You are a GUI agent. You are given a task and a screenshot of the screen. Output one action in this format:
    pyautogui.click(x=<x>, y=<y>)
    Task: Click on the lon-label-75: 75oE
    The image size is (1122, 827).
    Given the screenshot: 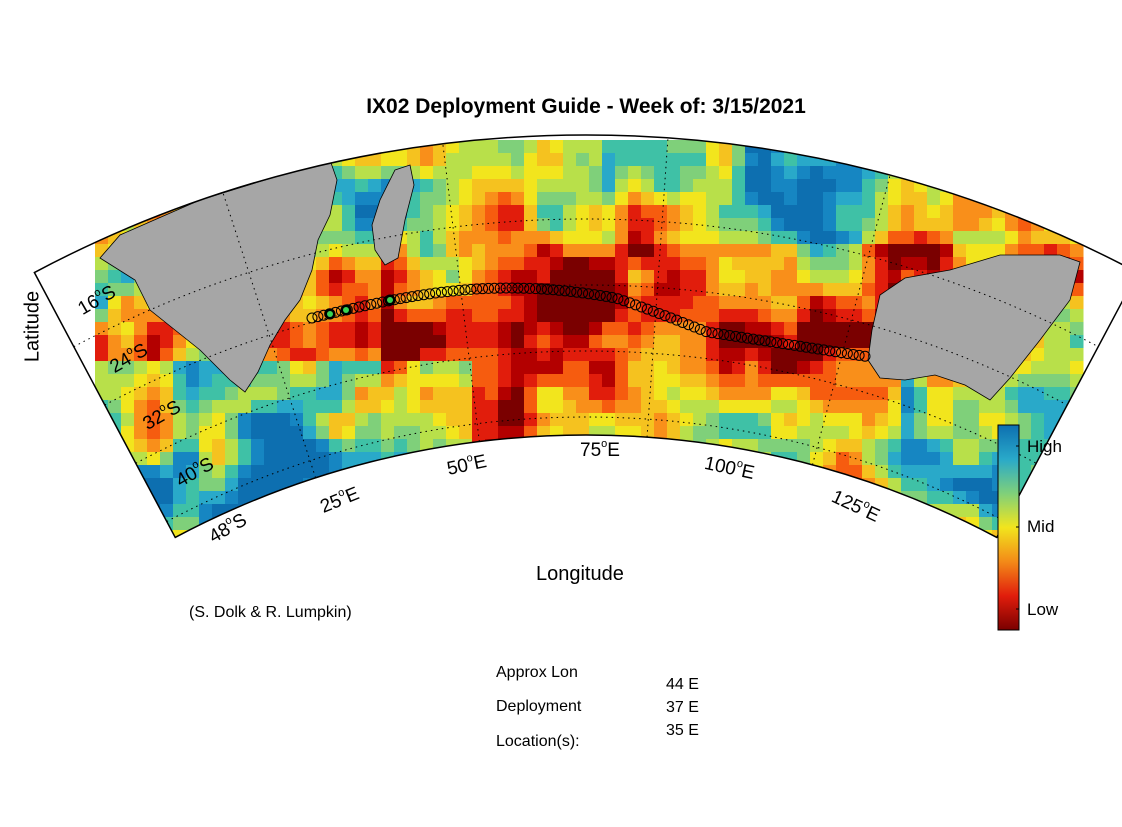 What is the action you would take?
    pyautogui.click(x=600, y=449)
    